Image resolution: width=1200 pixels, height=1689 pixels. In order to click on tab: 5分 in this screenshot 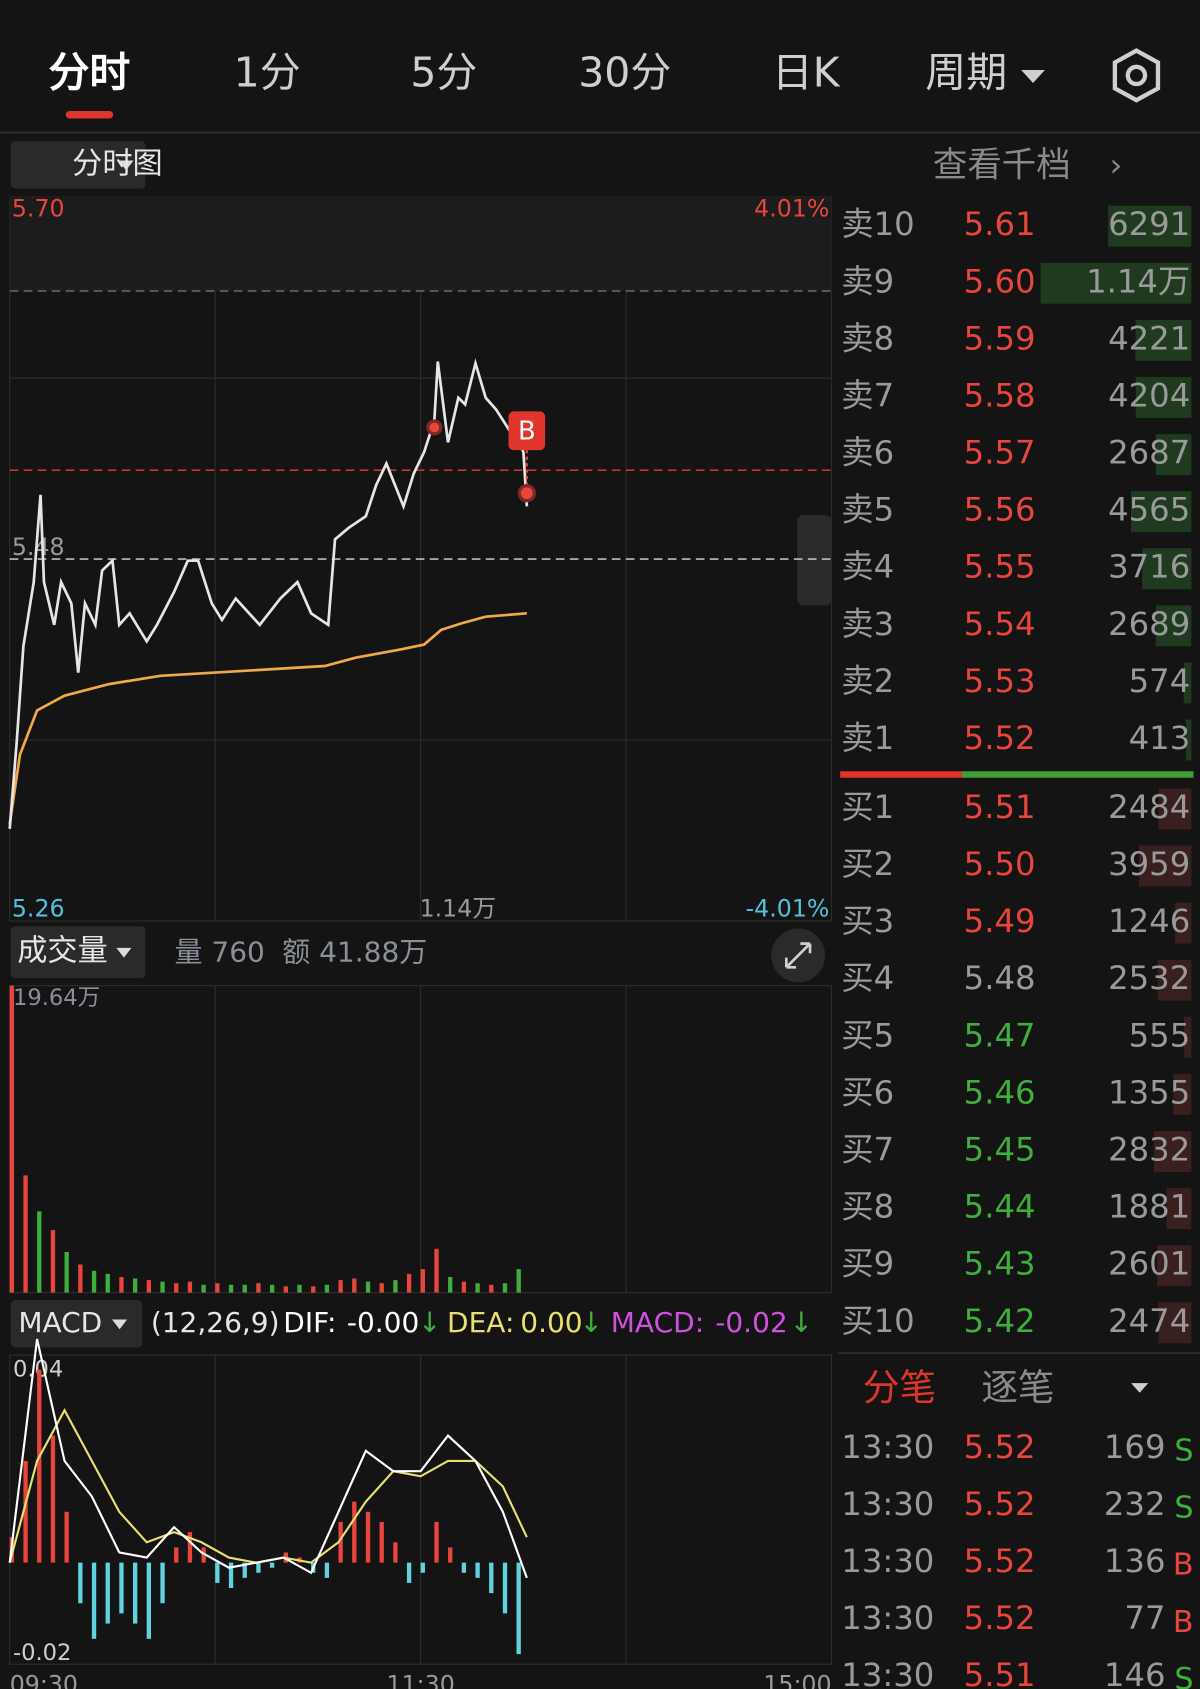, I will do `click(443, 72)`.